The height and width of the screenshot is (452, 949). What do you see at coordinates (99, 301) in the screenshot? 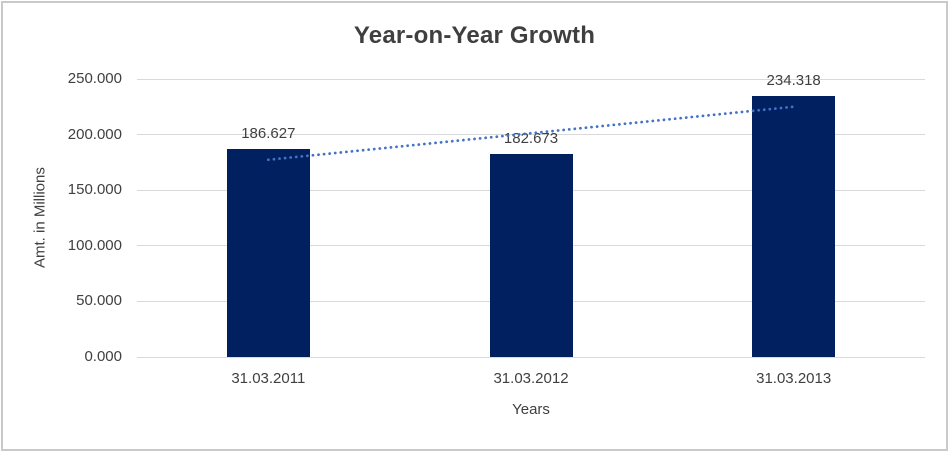
I see `y-tick-label: 50.000` at bounding box center [99, 301].